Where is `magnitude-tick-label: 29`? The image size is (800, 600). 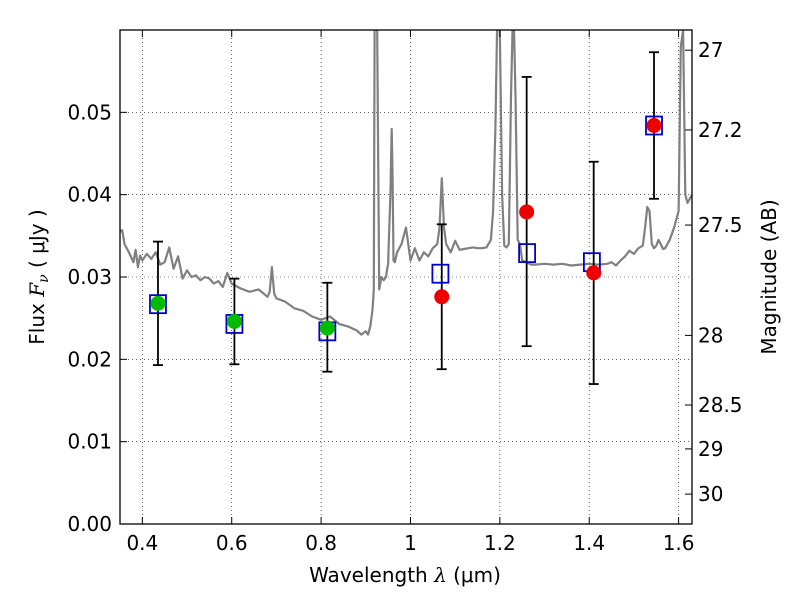
magnitude-tick-label: 29 is located at coordinates (710, 449).